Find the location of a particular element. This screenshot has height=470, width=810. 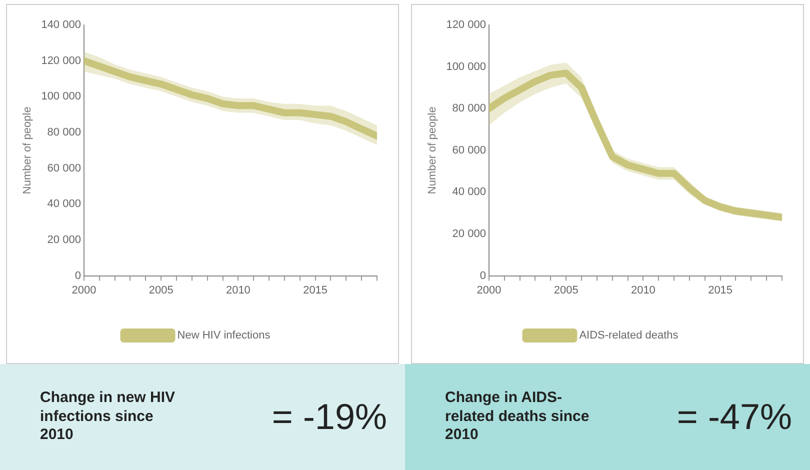

text: Change in new HIV infections since 2010 is located at coordinates (108, 417).